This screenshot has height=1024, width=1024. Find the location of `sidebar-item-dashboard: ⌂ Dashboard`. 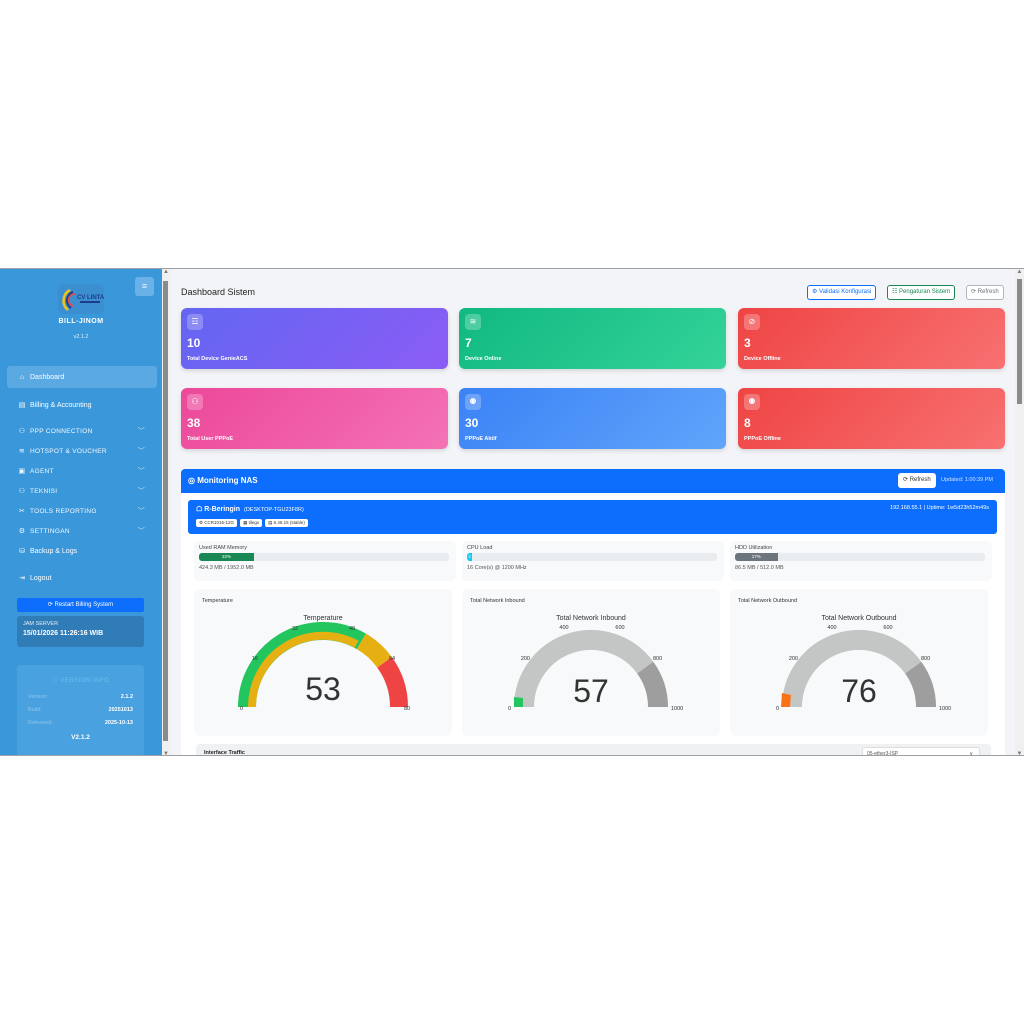

sidebar-item-dashboard: ⌂ Dashboard is located at coordinates (82, 377).